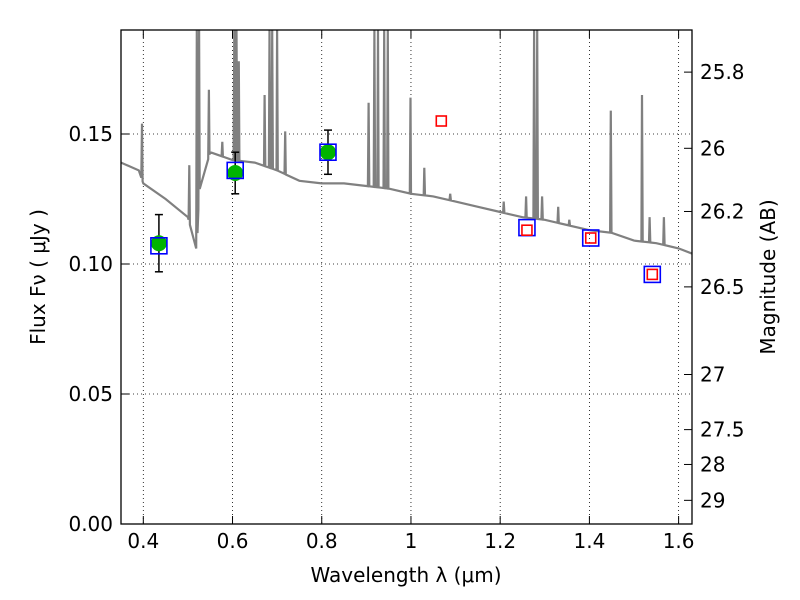 The image size is (800, 600). I want to click on right-tick-label: 29, so click(712, 500).